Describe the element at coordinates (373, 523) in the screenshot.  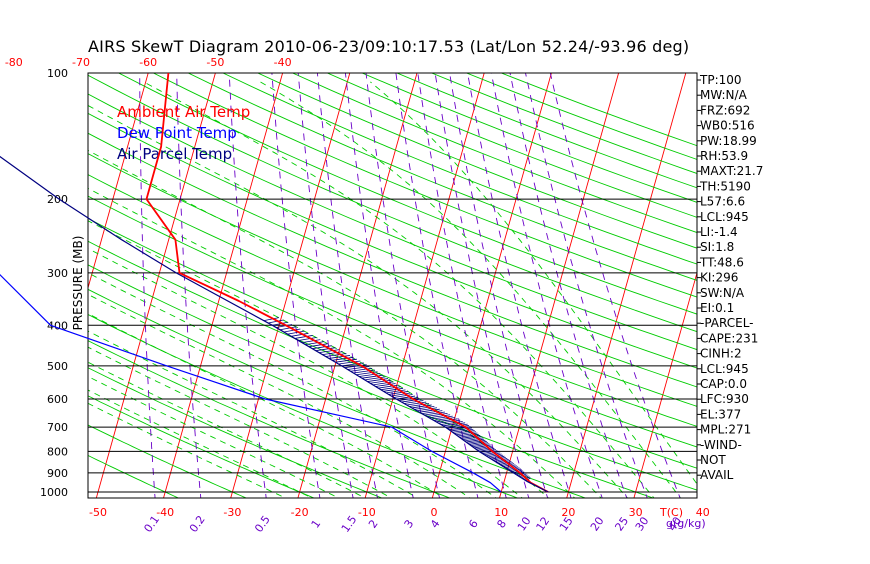
I see `mixing-ratio-tick-label: 2` at that location.